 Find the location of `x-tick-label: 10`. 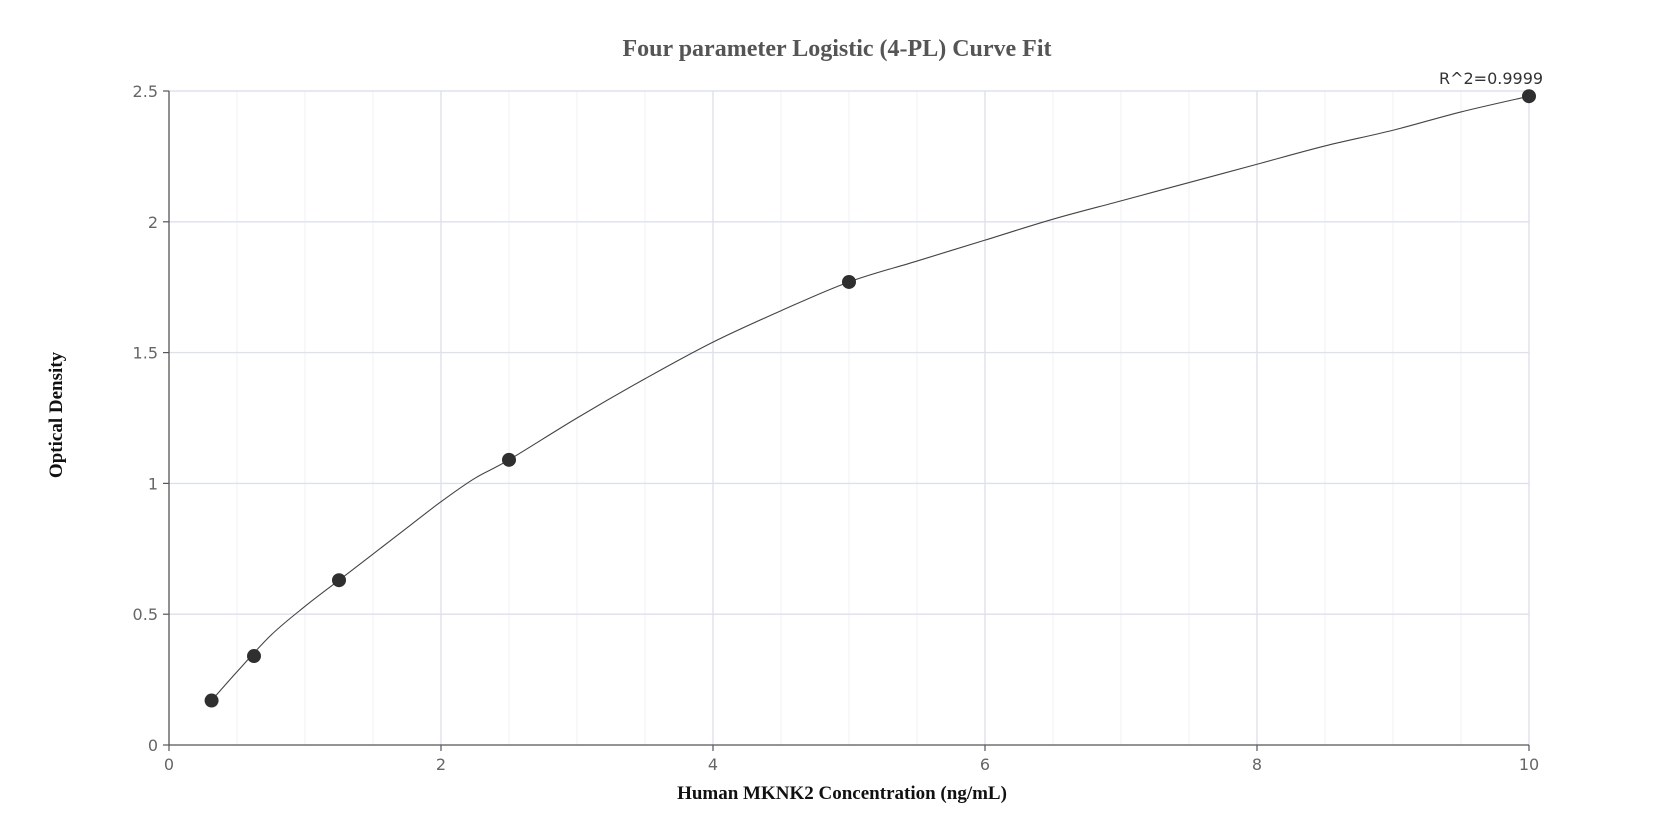

x-tick-label: 10 is located at coordinates (1529, 764).